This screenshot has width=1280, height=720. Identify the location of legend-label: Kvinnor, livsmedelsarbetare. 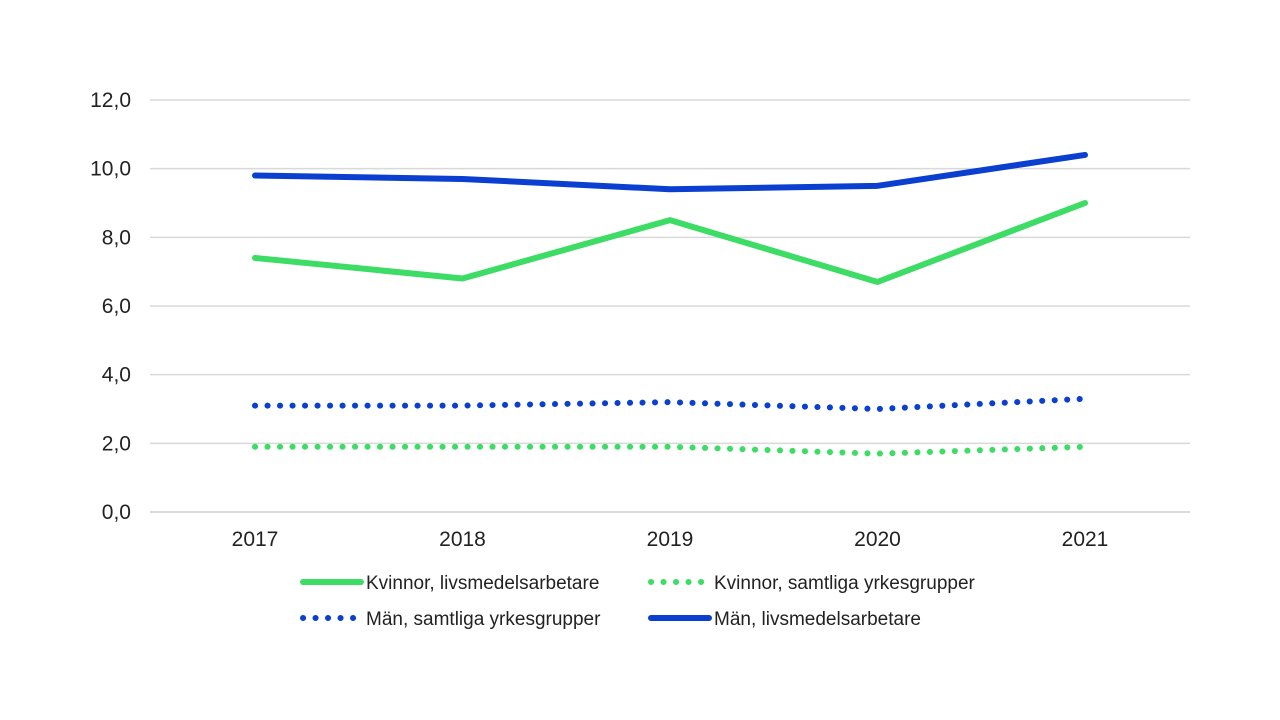
(482, 583).